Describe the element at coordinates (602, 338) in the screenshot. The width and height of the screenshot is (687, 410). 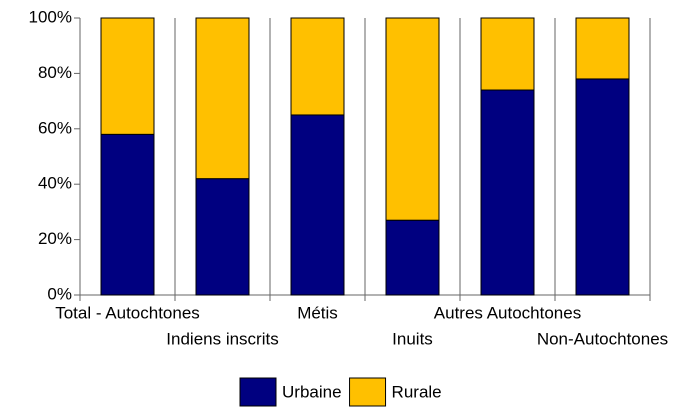
I see `x-tick-label: Non-Autochtones` at that location.